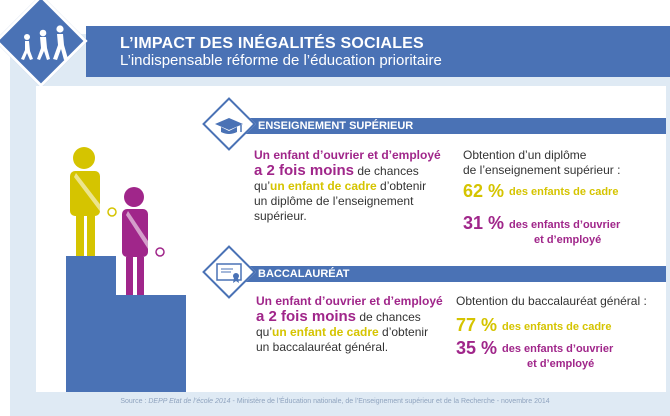  I want to click on section-2-stat-2-value: 35 %, so click(477, 348).